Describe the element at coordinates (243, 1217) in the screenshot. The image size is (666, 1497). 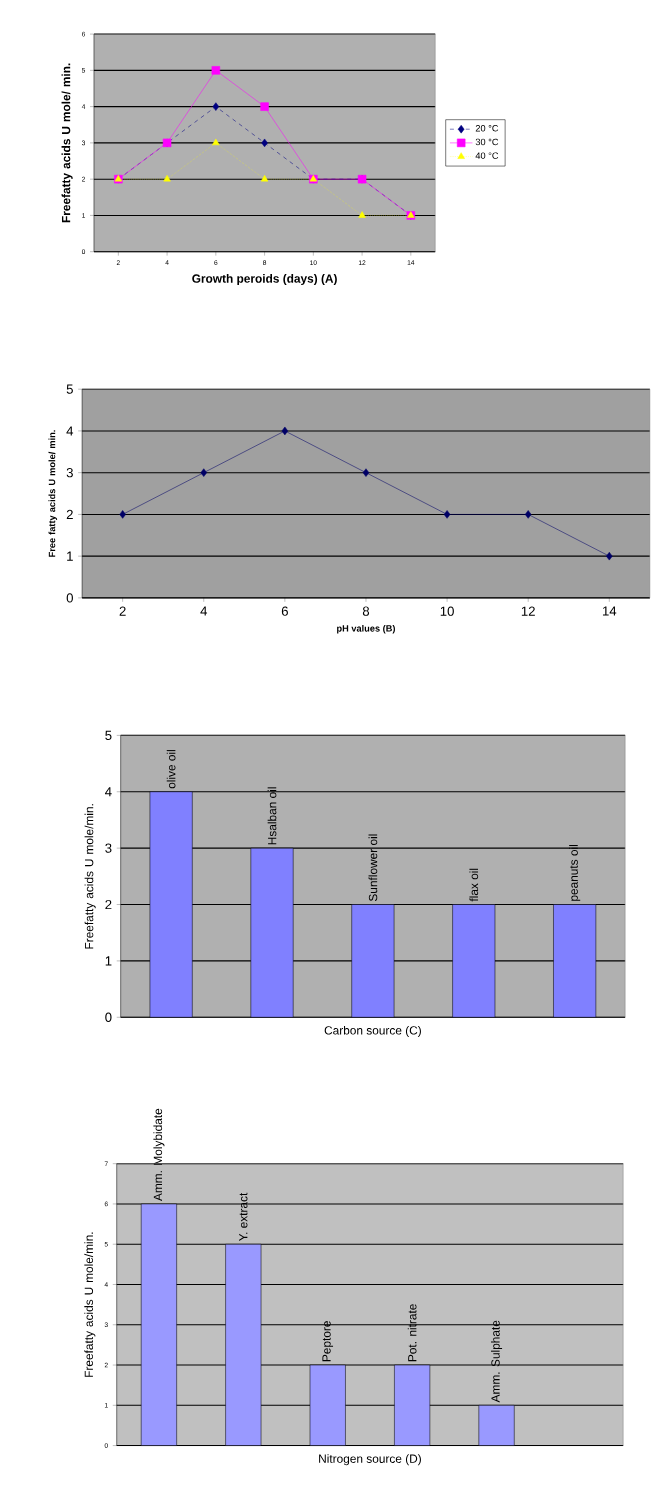
I see `x-tick-label: Y. extract` at that location.